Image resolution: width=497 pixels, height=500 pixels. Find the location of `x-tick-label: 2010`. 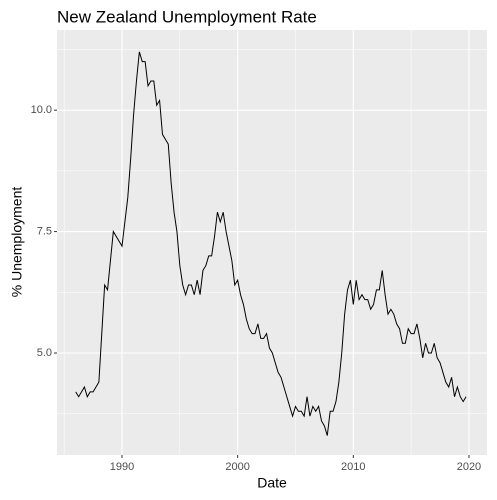

x-tick-label: 2010 is located at coordinates (353, 467).